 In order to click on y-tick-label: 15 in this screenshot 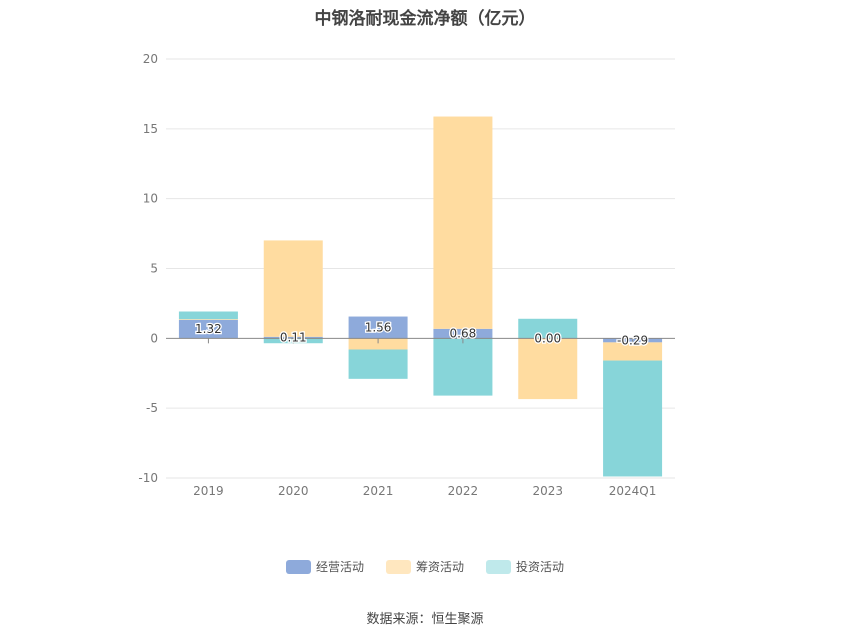, I will do `click(150, 129)`.